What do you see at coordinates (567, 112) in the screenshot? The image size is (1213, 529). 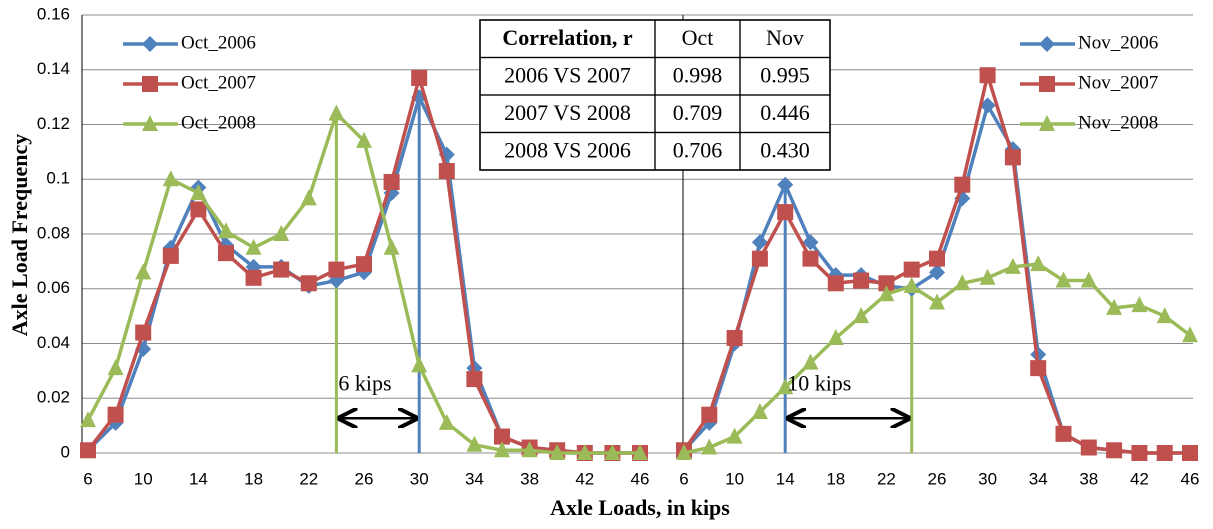 I see `table-text: 2007 VS 2008` at bounding box center [567, 112].